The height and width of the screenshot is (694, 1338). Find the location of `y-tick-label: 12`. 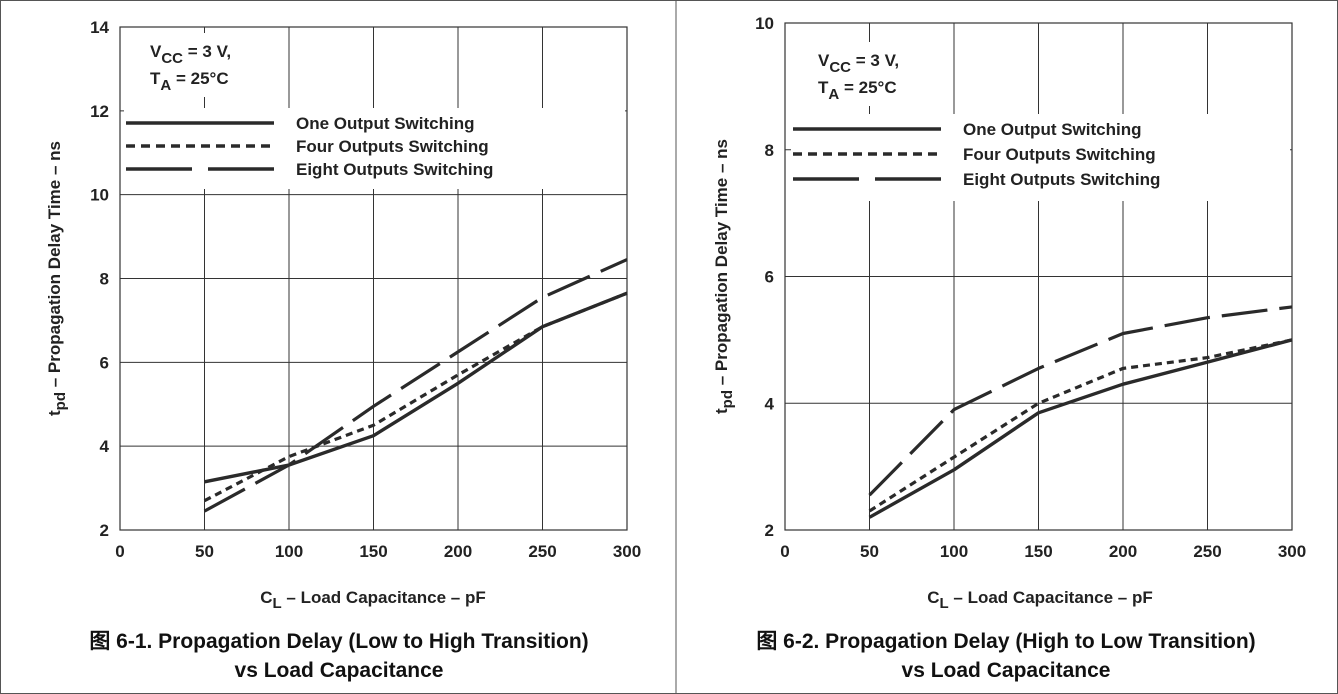

y-tick-label: 12 is located at coordinates (99, 111).